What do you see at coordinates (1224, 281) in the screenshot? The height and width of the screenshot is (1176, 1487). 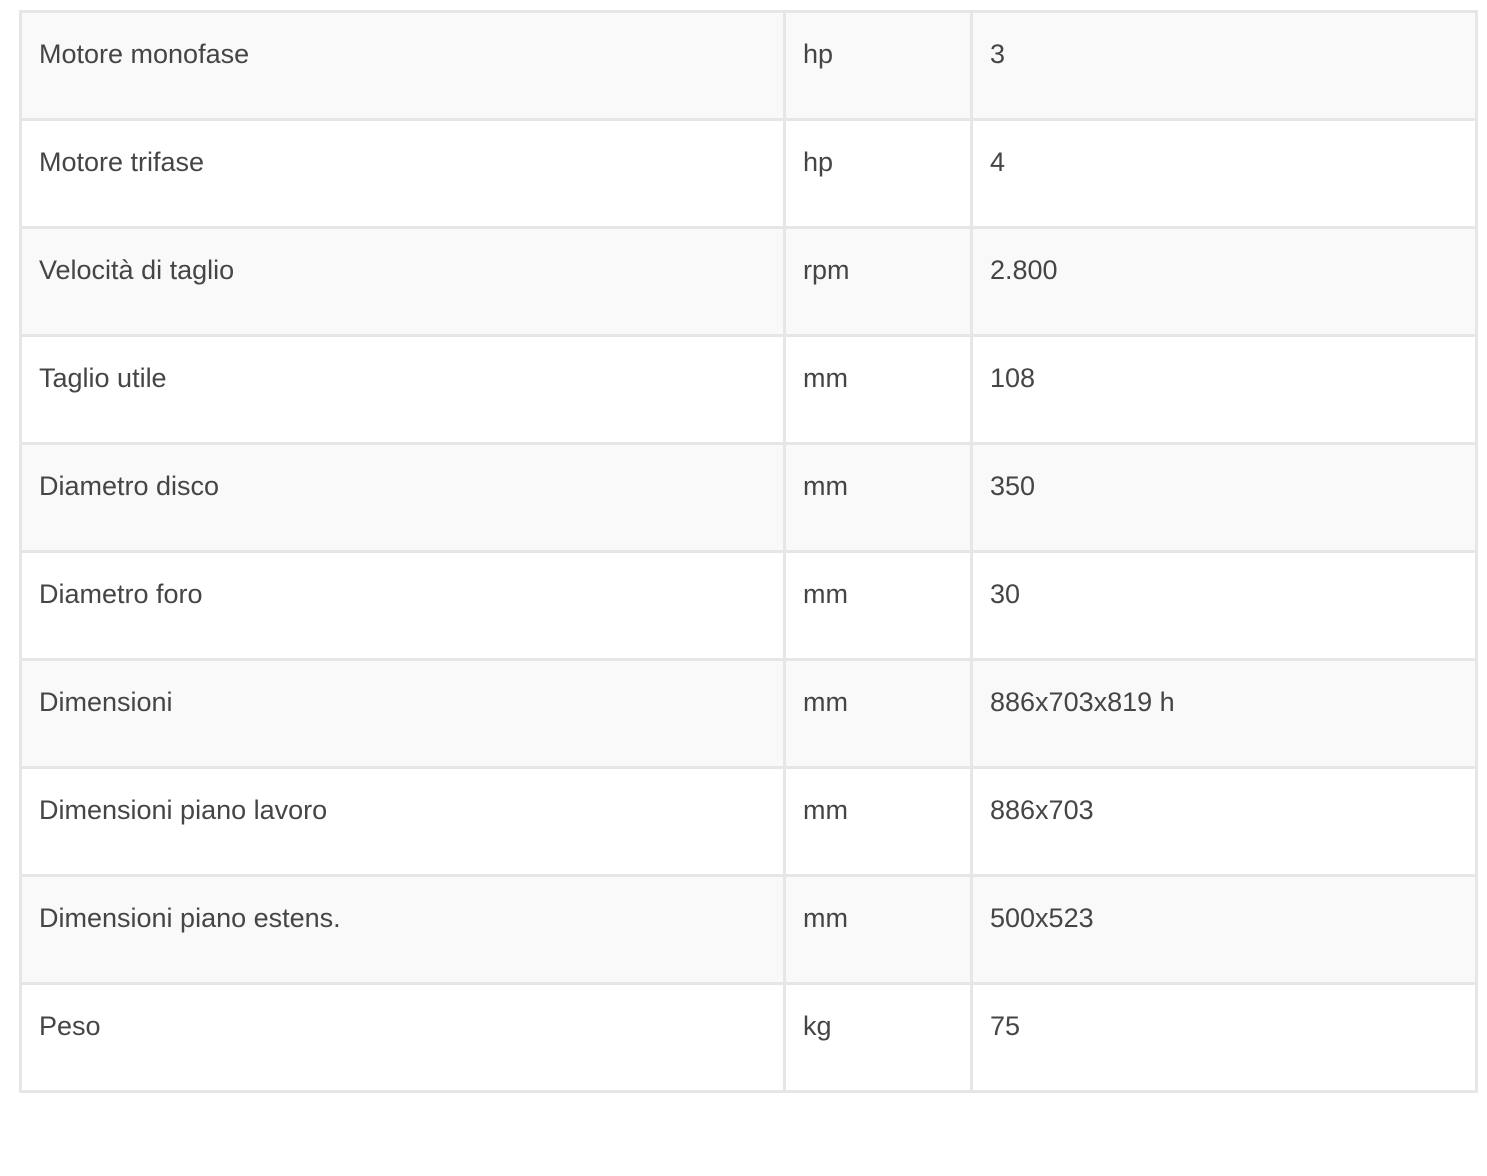 I see `spec-value: 2.800` at bounding box center [1224, 281].